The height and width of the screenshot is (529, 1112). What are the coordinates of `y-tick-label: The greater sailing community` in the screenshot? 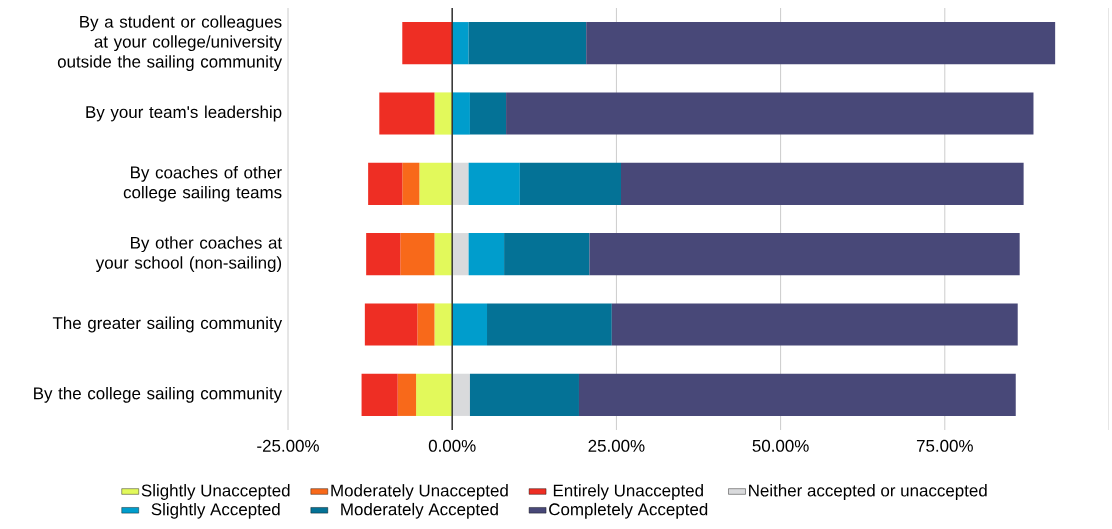 It's located at (167, 324).